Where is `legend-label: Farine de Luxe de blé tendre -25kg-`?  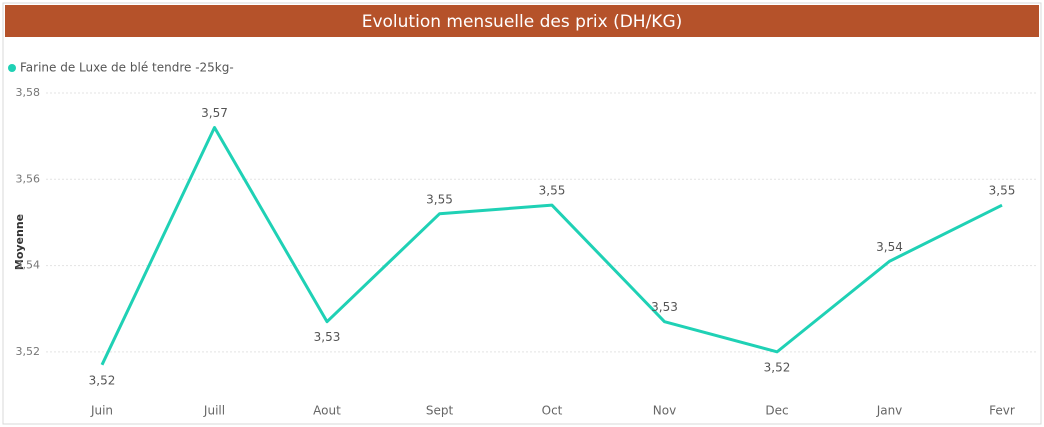 legend-label: Farine de Luxe de blé tendre -25kg- is located at coordinates (127, 68).